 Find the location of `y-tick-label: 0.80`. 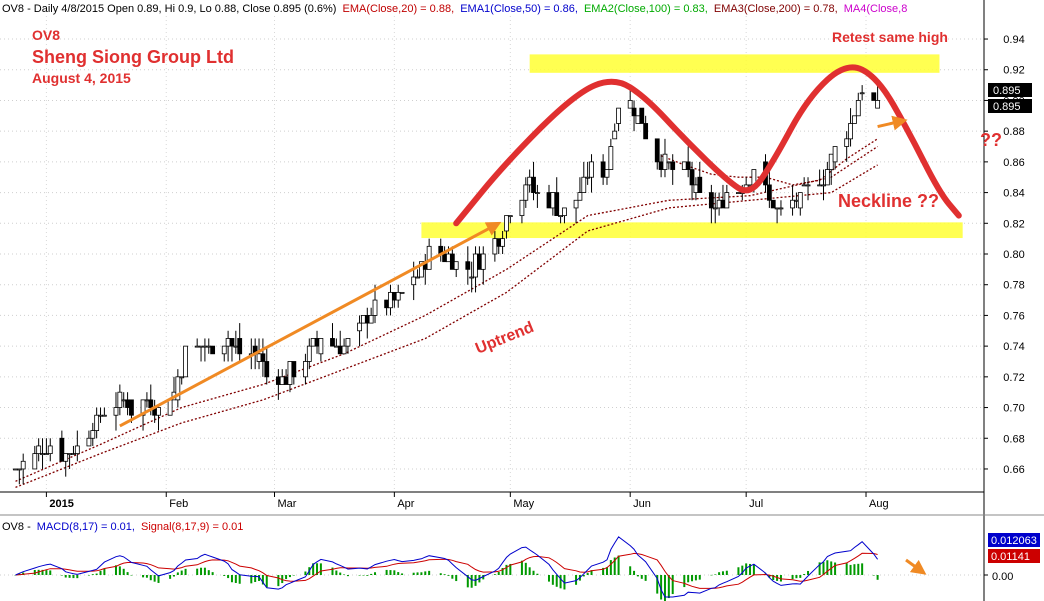

y-tick-label: 0.80 is located at coordinates (1013, 255).